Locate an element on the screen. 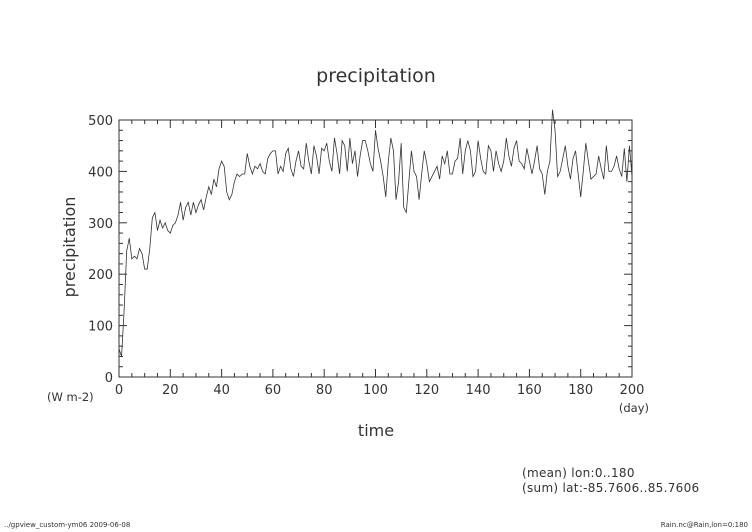 The width and height of the screenshot is (752, 532). x-tick-label: 200 is located at coordinates (632, 390).